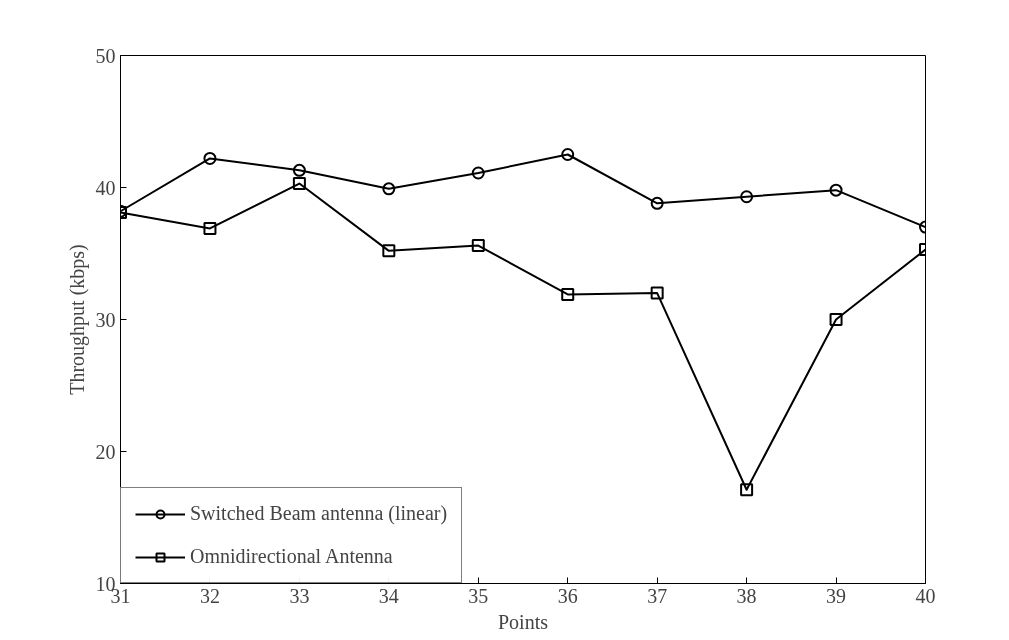 This screenshot has width=1009, height=640. I want to click on x-tick-label: 40, so click(925, 595).